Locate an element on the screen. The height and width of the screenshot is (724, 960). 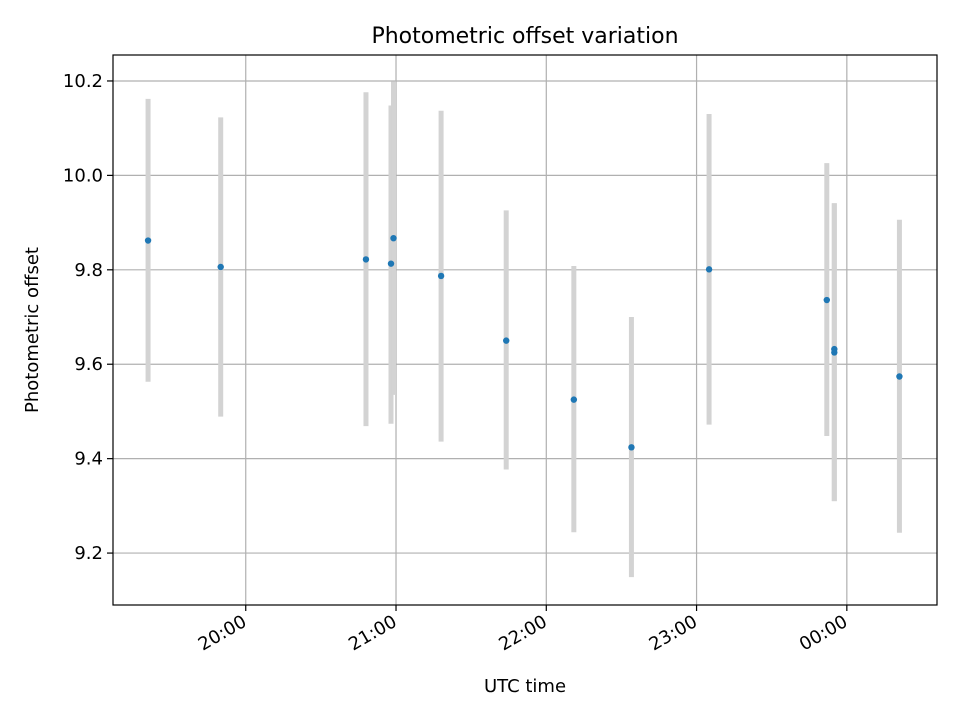
x-tick-label: 00:00 is located at coordinates (823, 633).